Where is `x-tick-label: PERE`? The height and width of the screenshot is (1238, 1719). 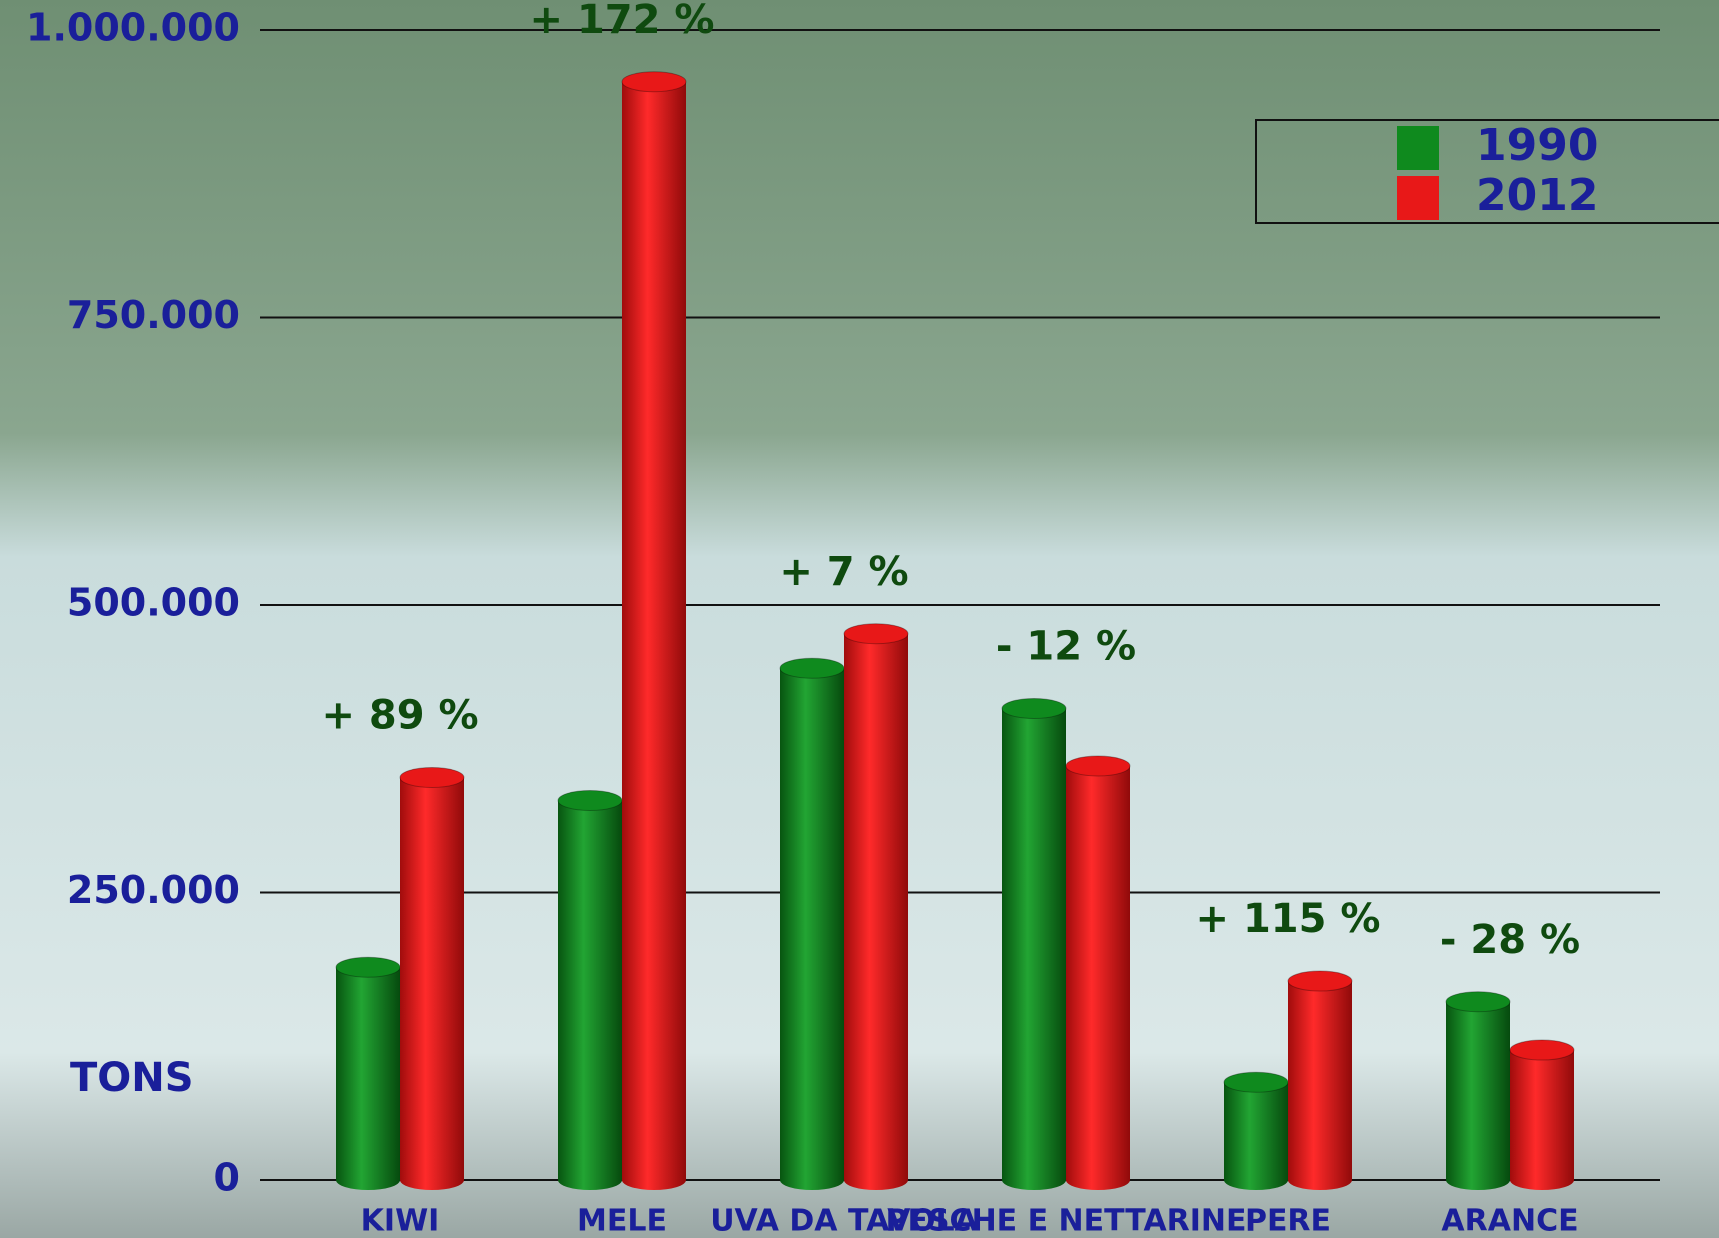 x-tick-label: PERE is located at coordinates (1288, 1221).